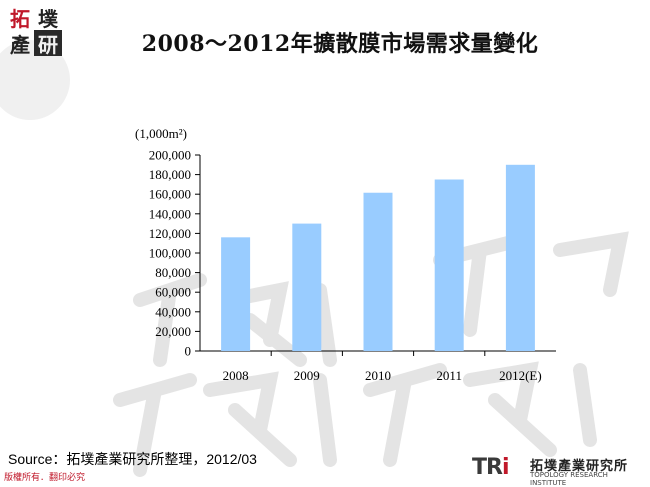  Describe the element at coordinates (48, 43) in the screenshot. I see `logo-char-4: 研` at that location.